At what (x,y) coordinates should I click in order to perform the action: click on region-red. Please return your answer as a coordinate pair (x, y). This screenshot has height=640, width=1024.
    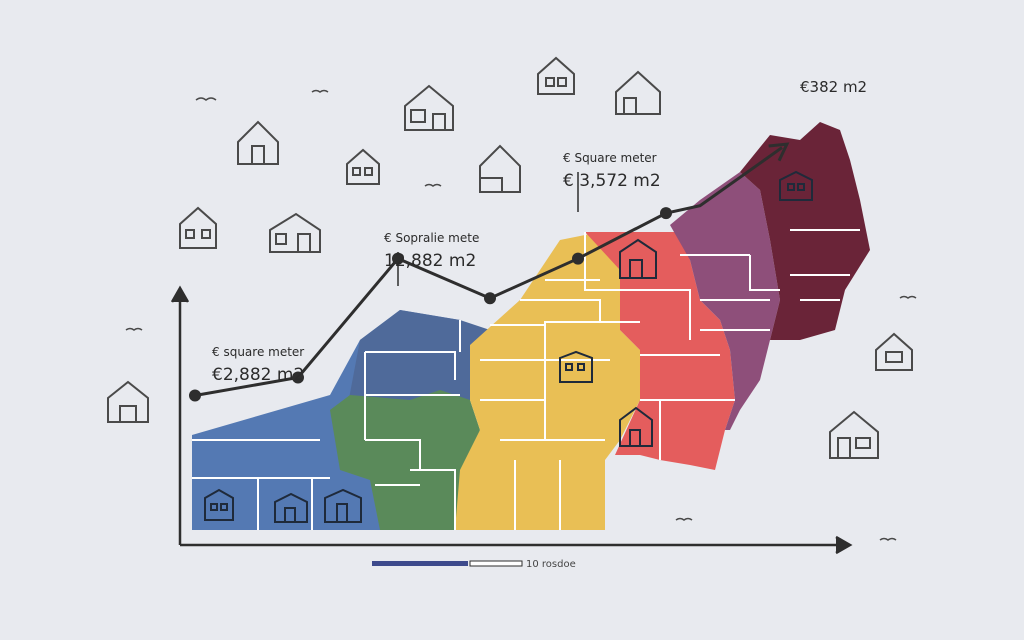
    Looking at the image, I should click on (660, 351).